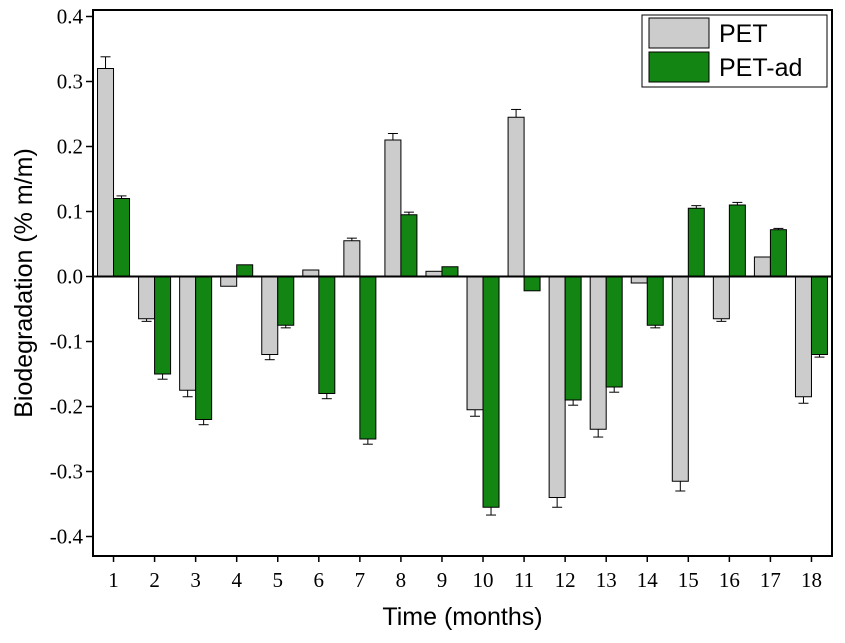 Image resolution: width=845 pixels, height=643 pixels. Describe the element at coordinates (688, 580) in the screenshot. I see `x-tick-label: 15` at that location.